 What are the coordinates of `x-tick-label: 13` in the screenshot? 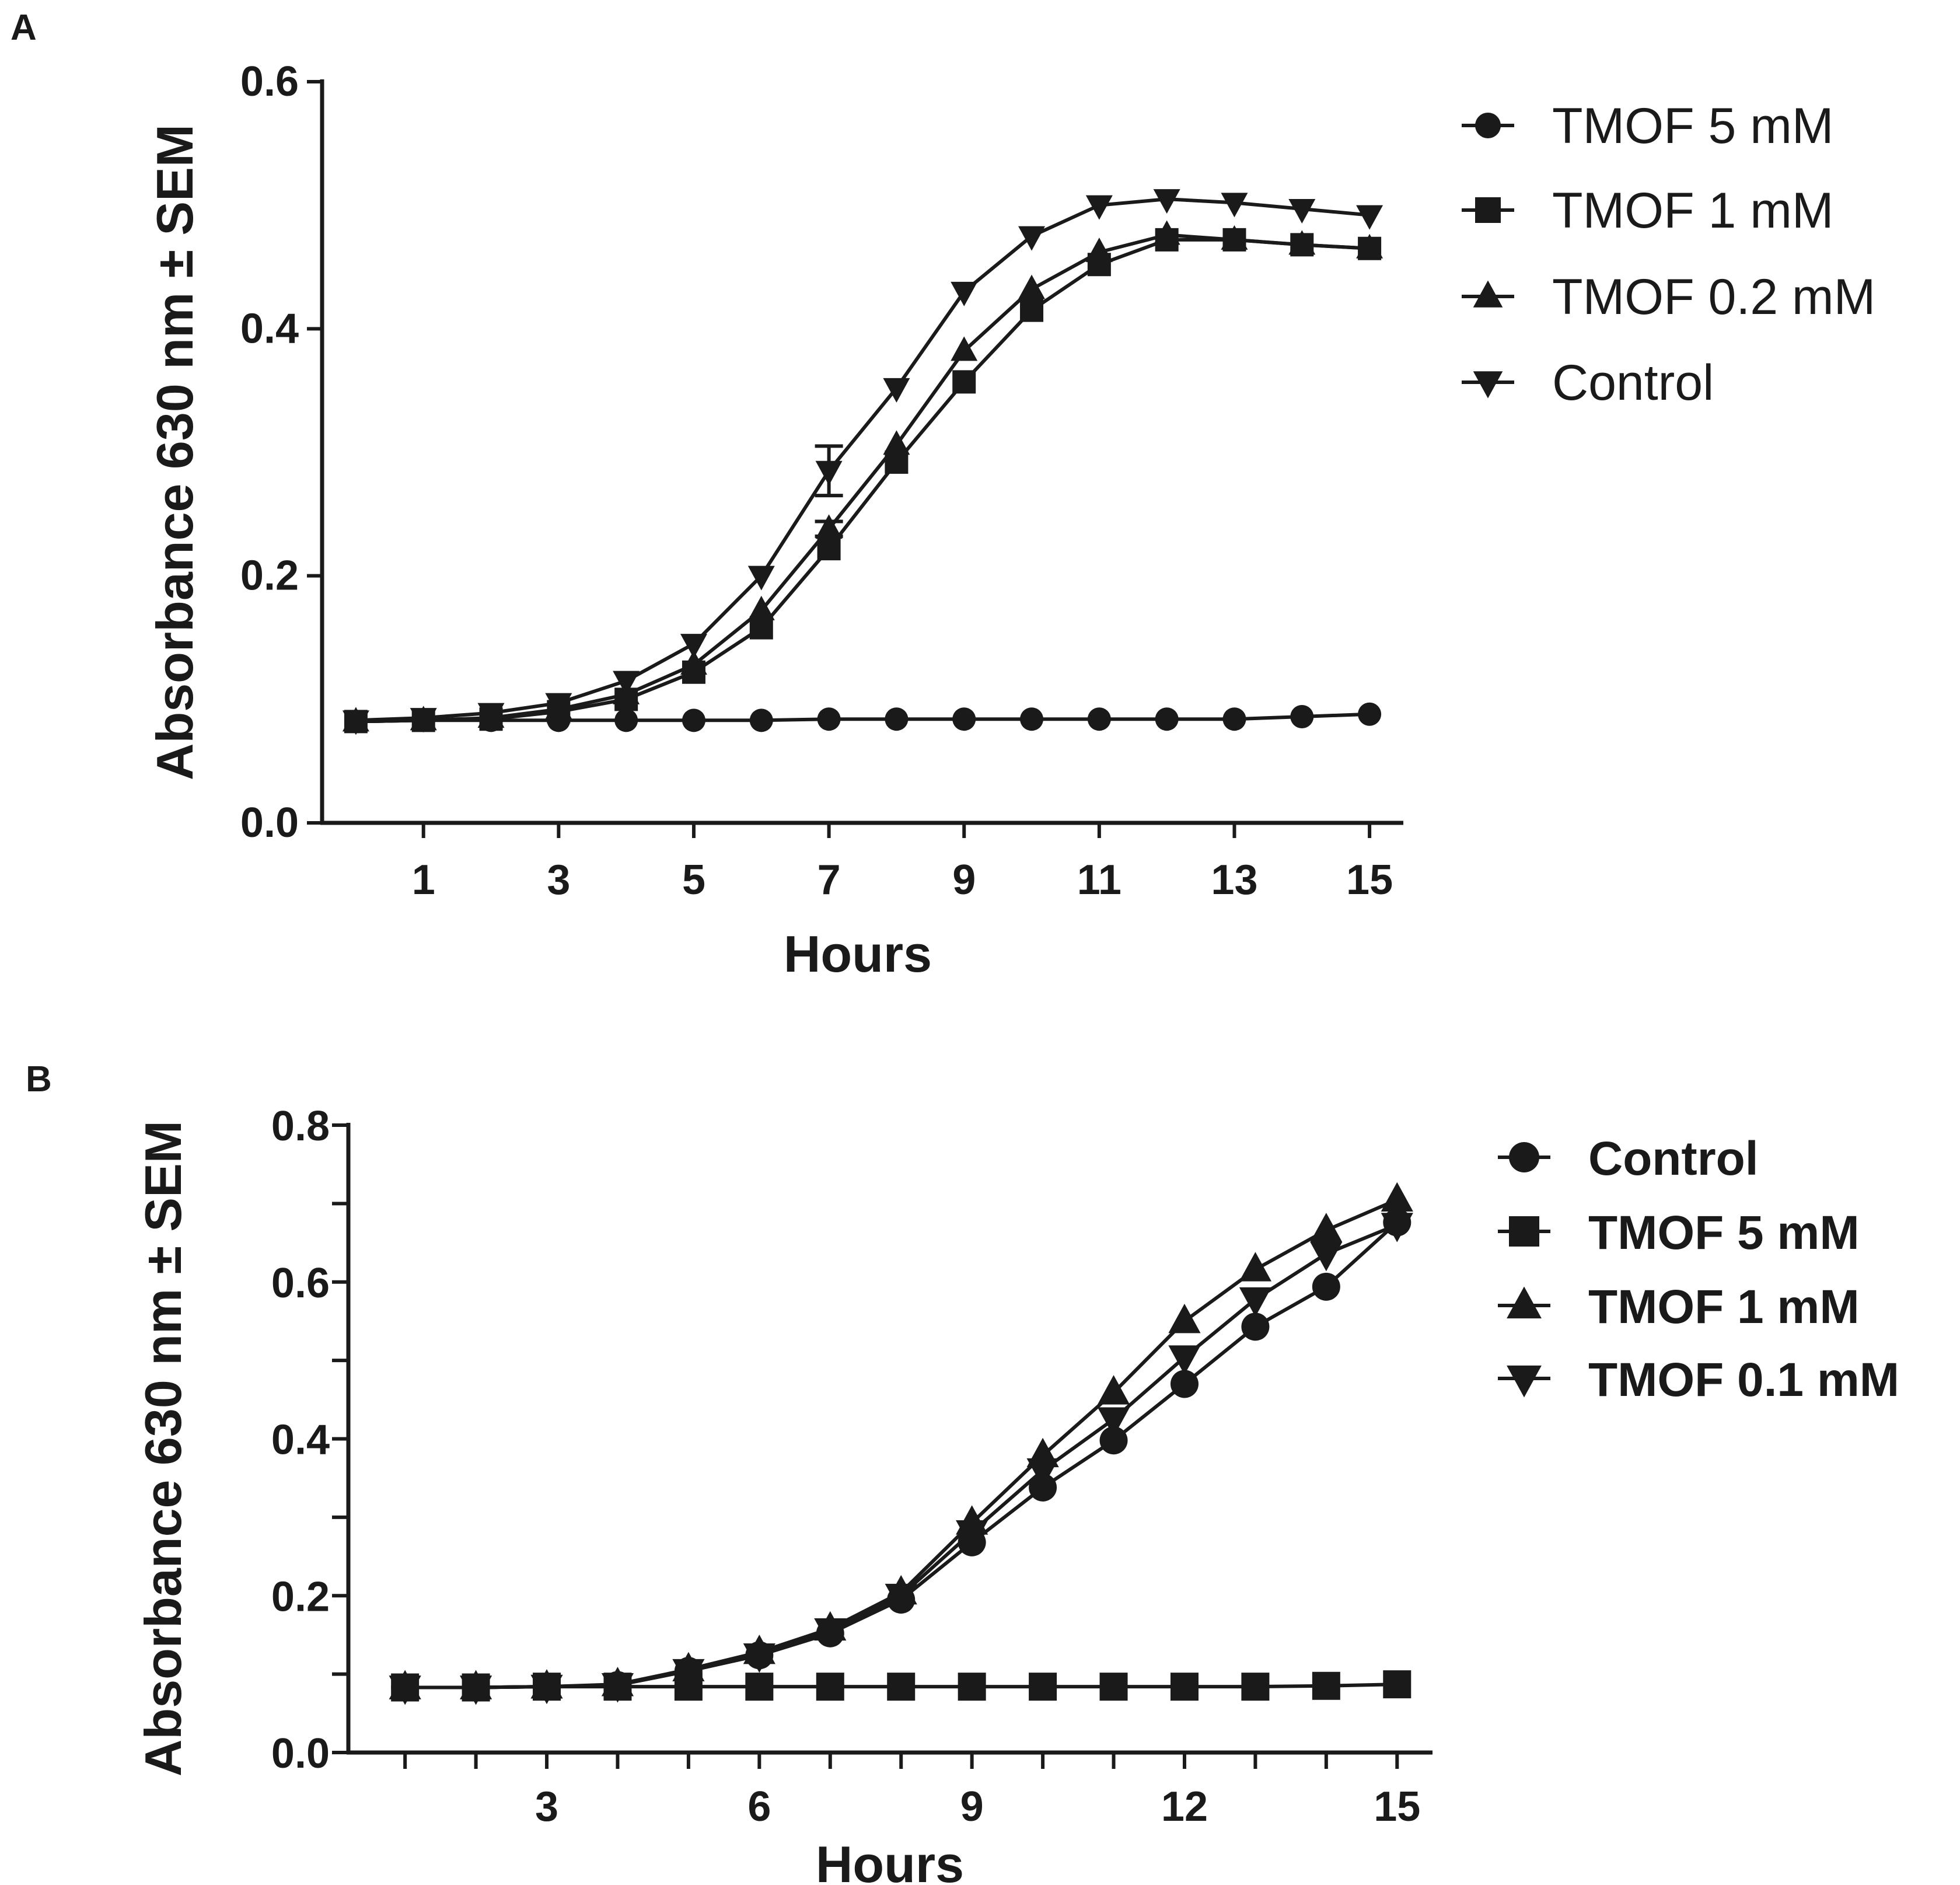 It's located at (1234, 880).